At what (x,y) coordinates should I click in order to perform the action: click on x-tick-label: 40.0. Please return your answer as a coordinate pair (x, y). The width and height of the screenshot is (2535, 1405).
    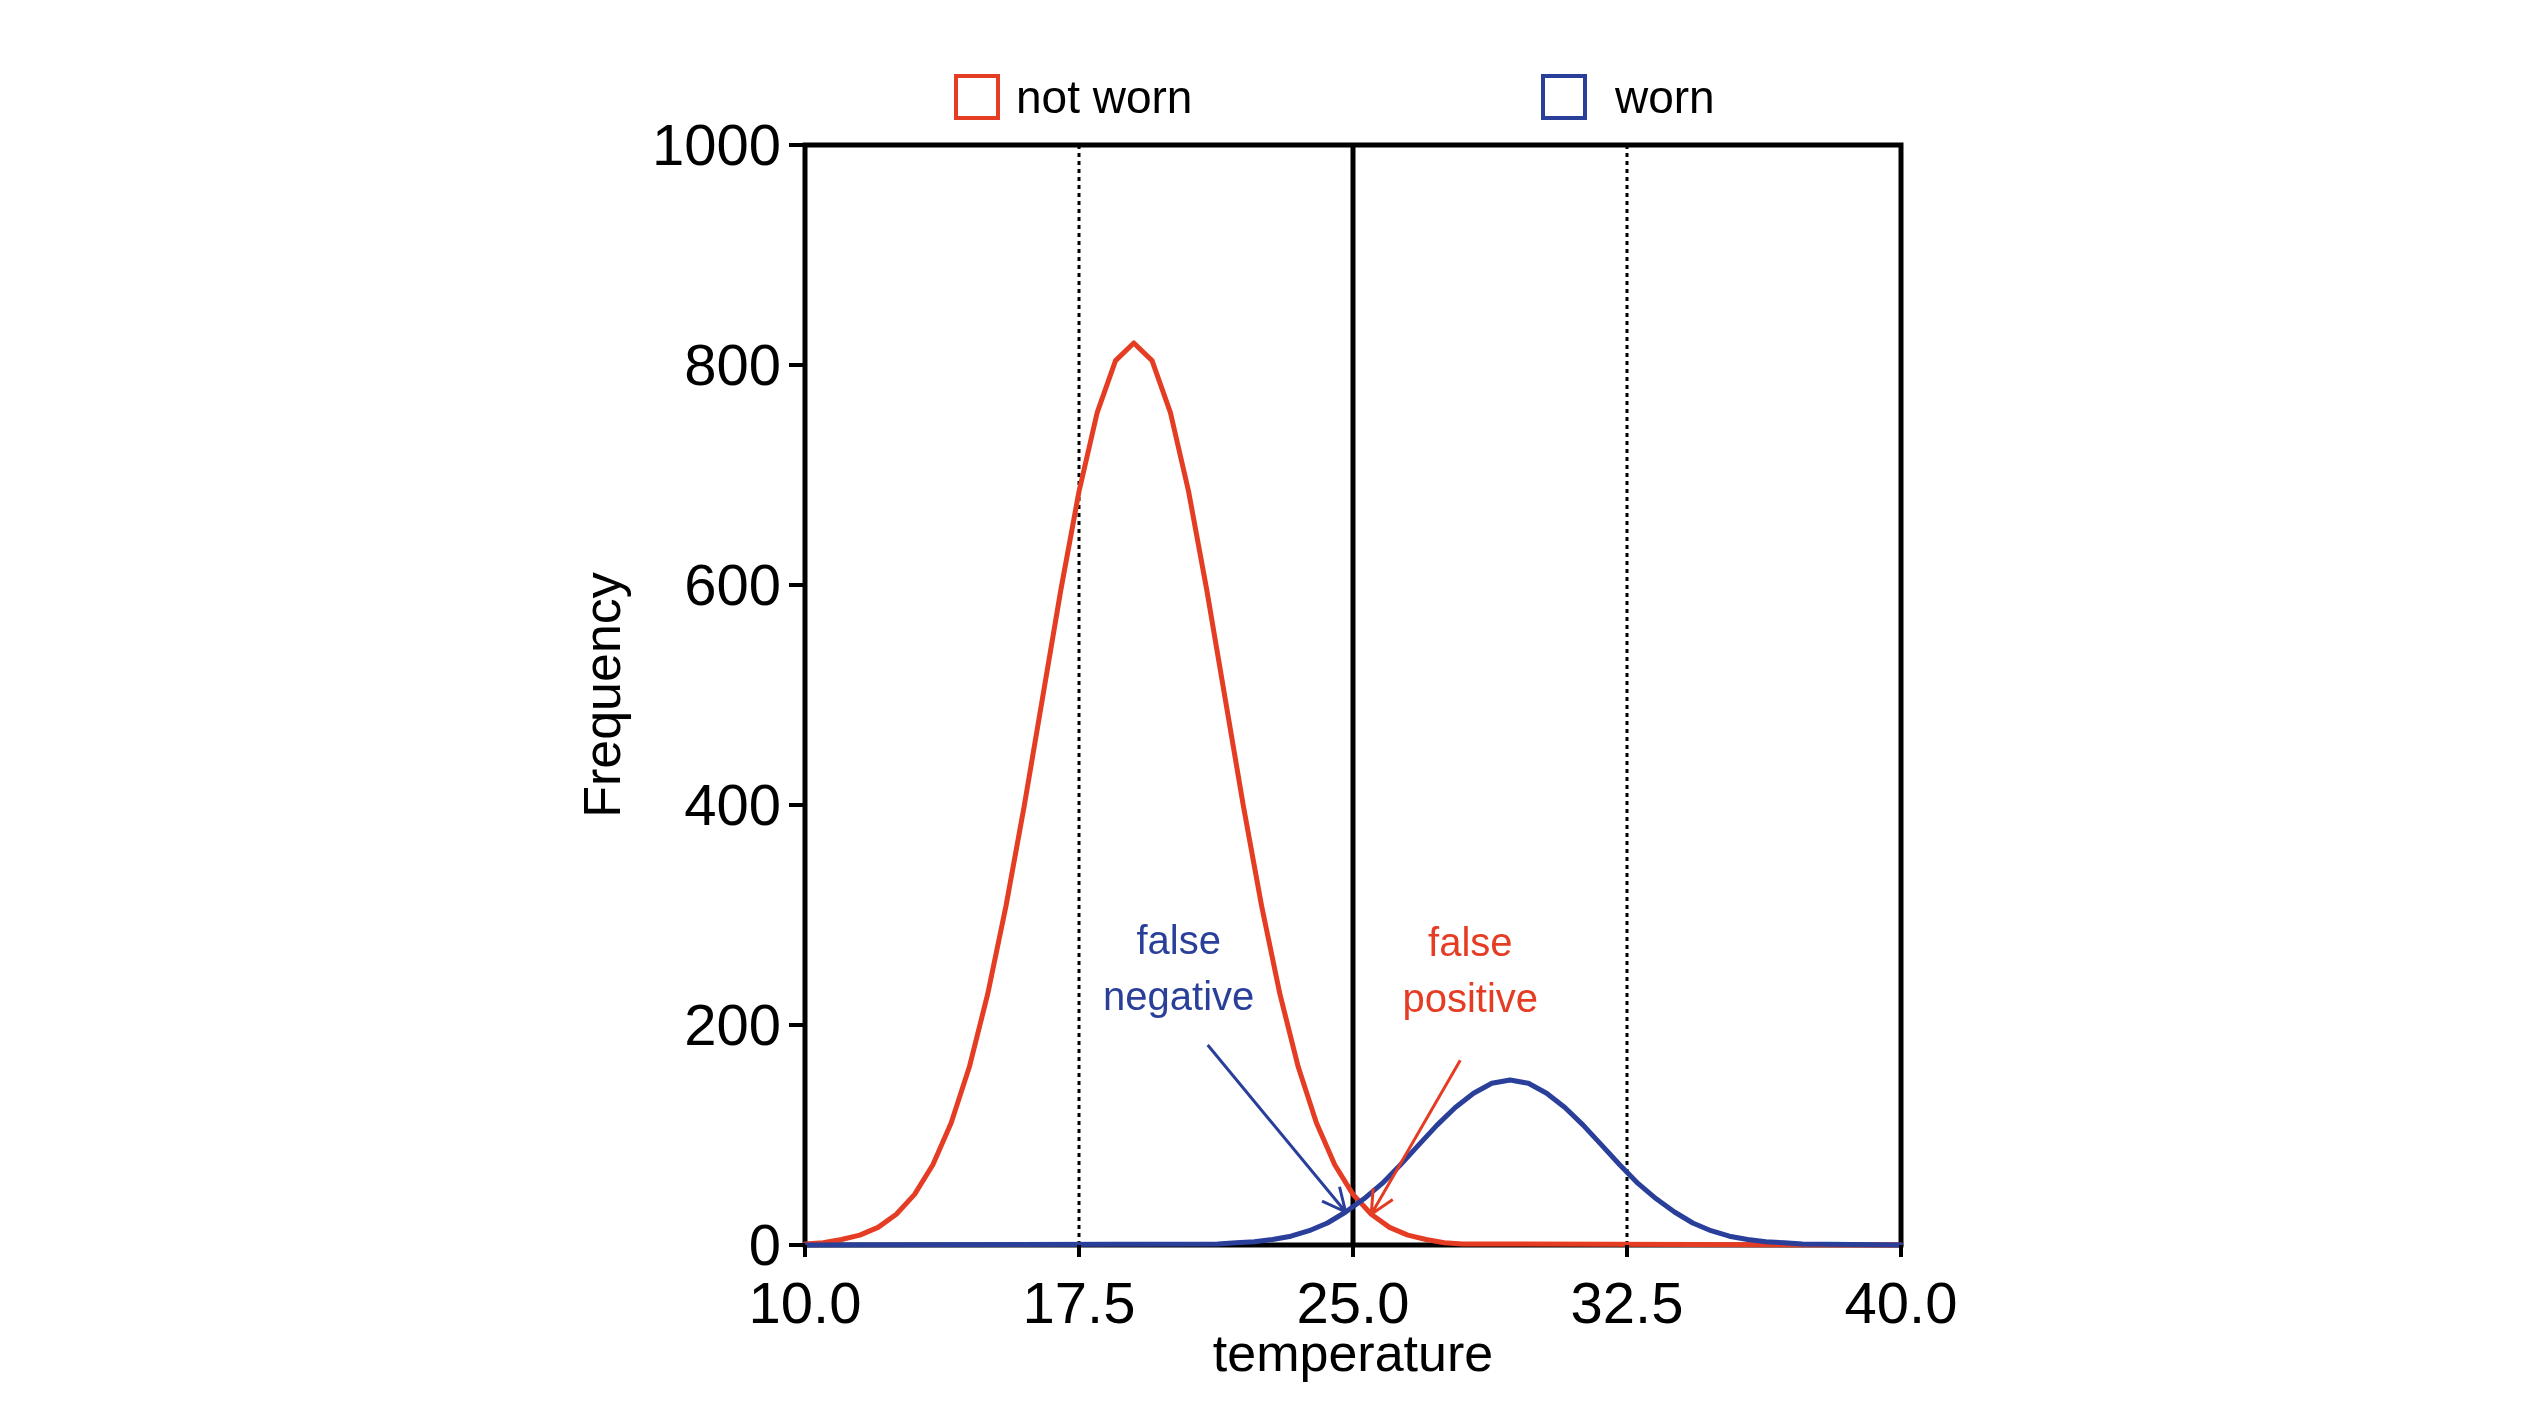
    Looking at the image, I should click on (1901, 1302).